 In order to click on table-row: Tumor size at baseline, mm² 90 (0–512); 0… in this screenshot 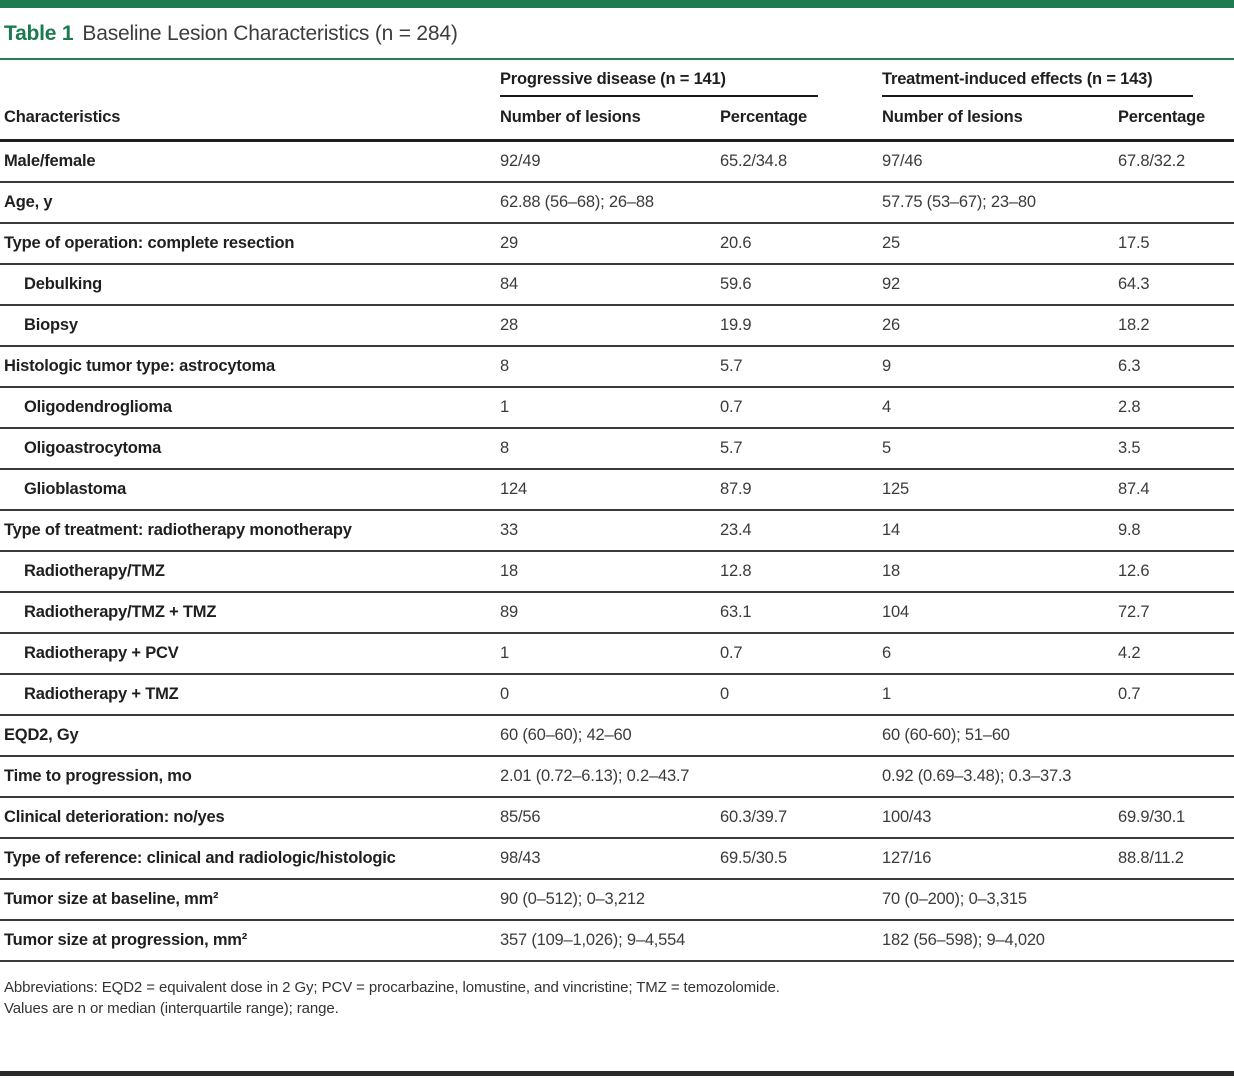, I will do `click(617, 899)`.